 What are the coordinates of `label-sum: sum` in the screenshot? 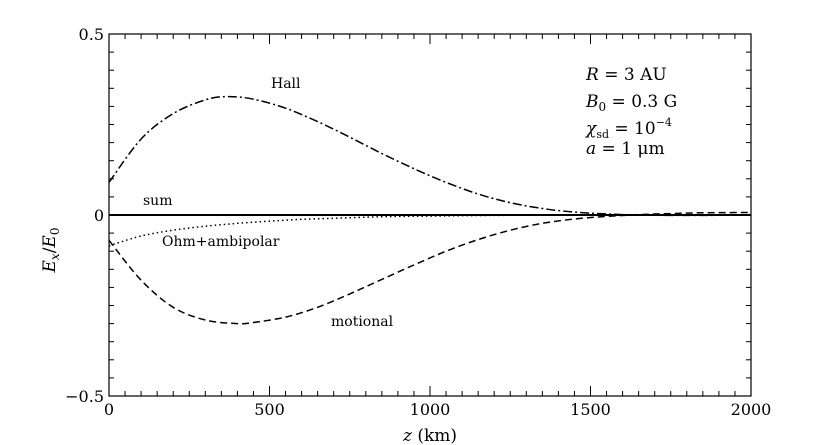 It's located at (157, 201).